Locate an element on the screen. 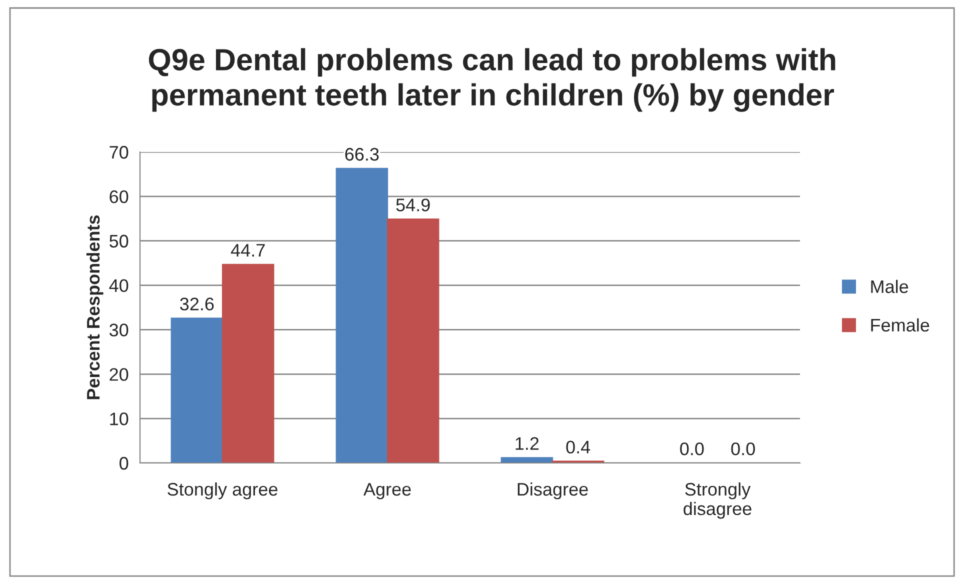 This screenshot has width=956, height=579. chart-title: Q9e Dental problems can lead to problems with permanent teeth later in children (%) by gender is located at coordinates (492, 80).